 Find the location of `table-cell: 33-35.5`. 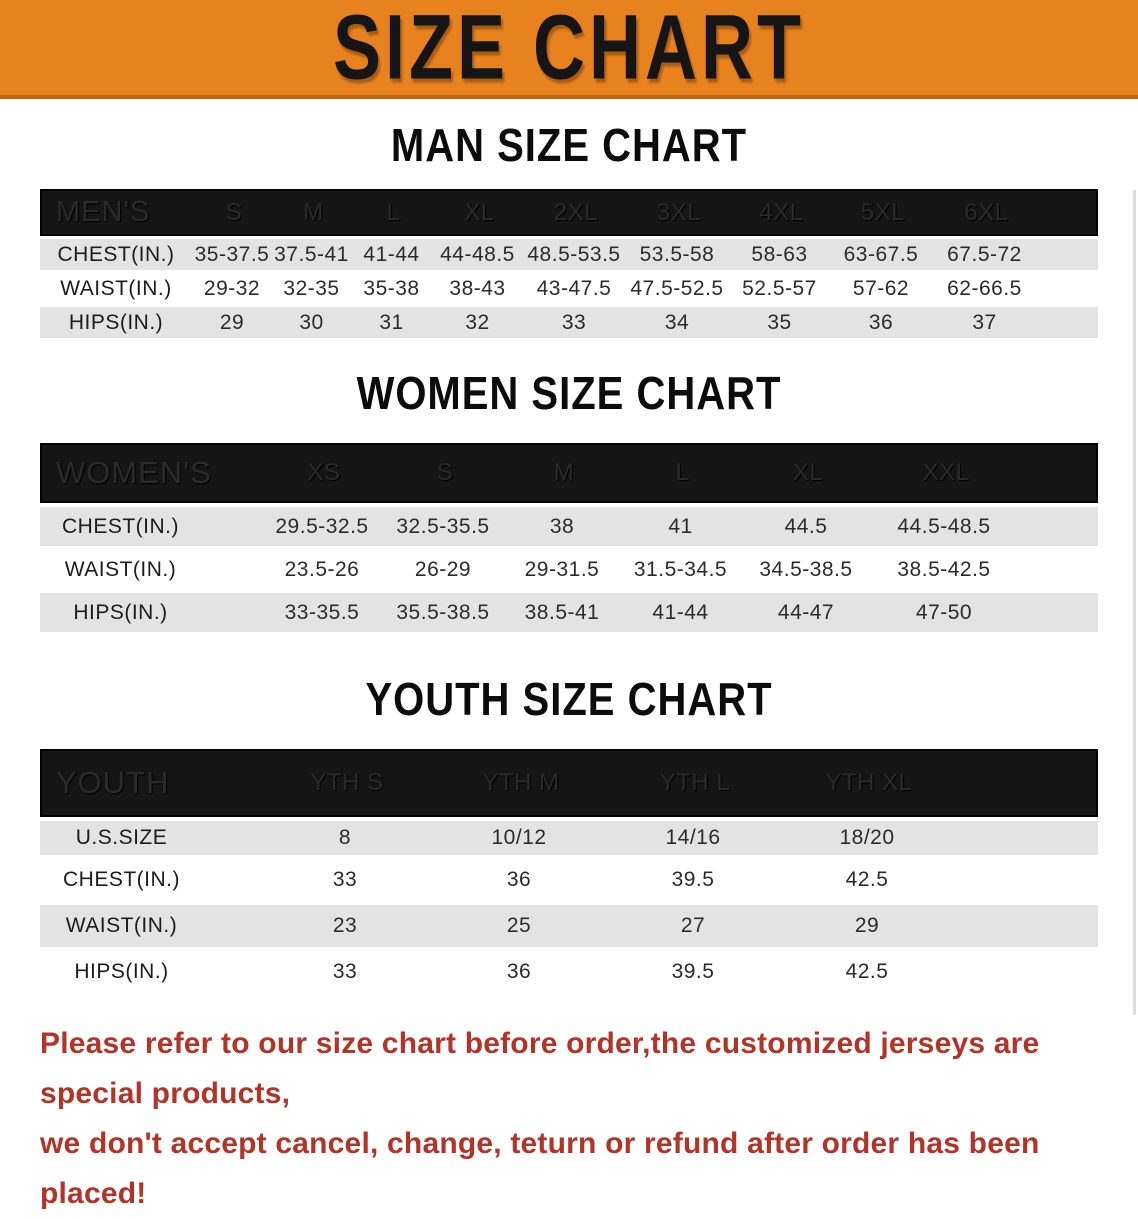

table-cell: 33-35.5 is located at coordinates (322, 612).